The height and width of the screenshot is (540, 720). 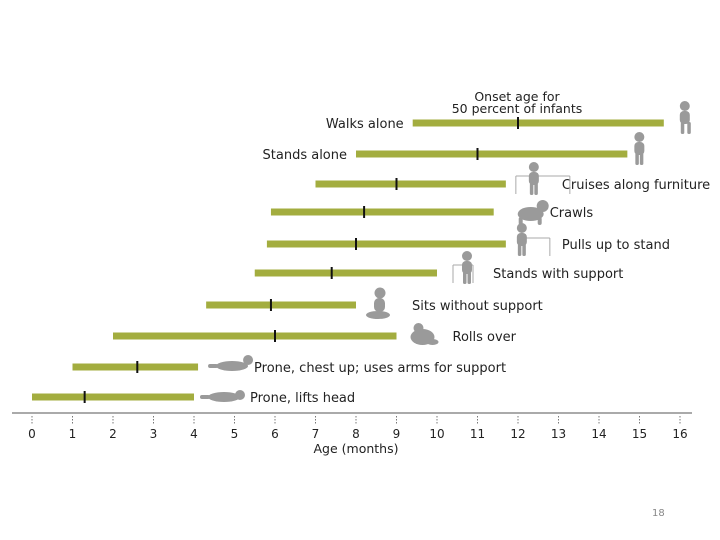 I want to click on pulling-up-furniture-icon, so click(x=537, y=246).